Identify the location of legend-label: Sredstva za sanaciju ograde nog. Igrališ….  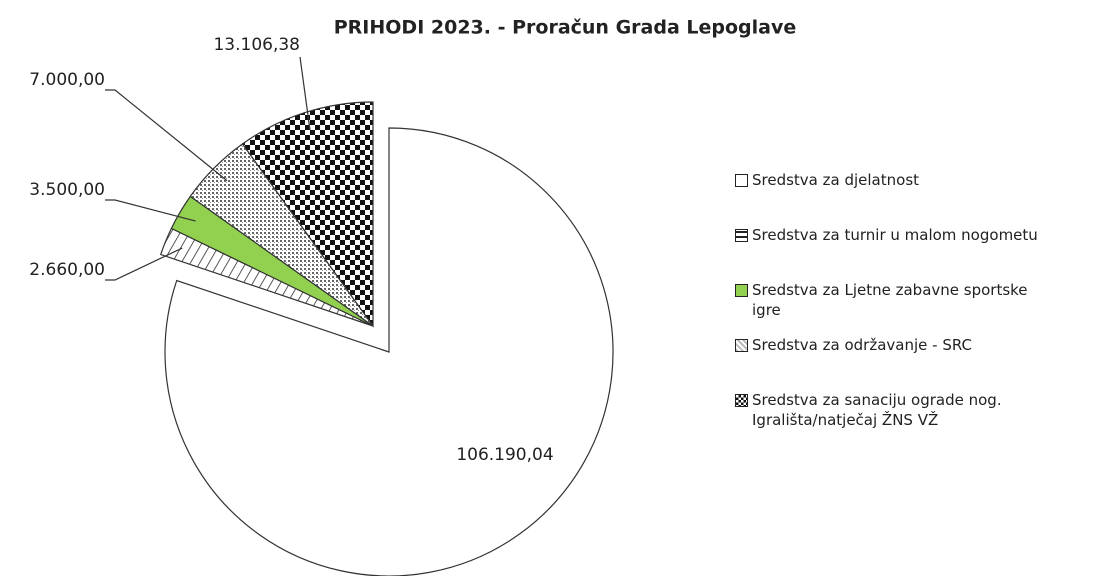
(877, 410).